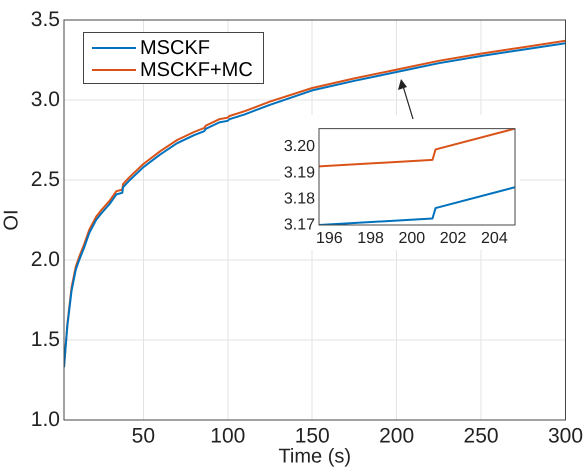 The width and height of the screenshot is (587, 471). What do you see at coordinates (453, 239) in the screenshot?
I see `x-tick-label: 202` at bounding box center [453, 239].